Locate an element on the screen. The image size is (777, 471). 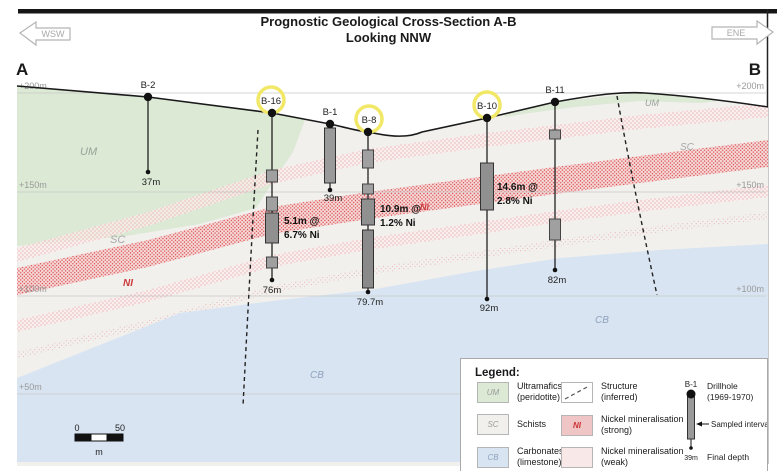
hole-label-B-8: B-8 is located at coordinates (369, 120).